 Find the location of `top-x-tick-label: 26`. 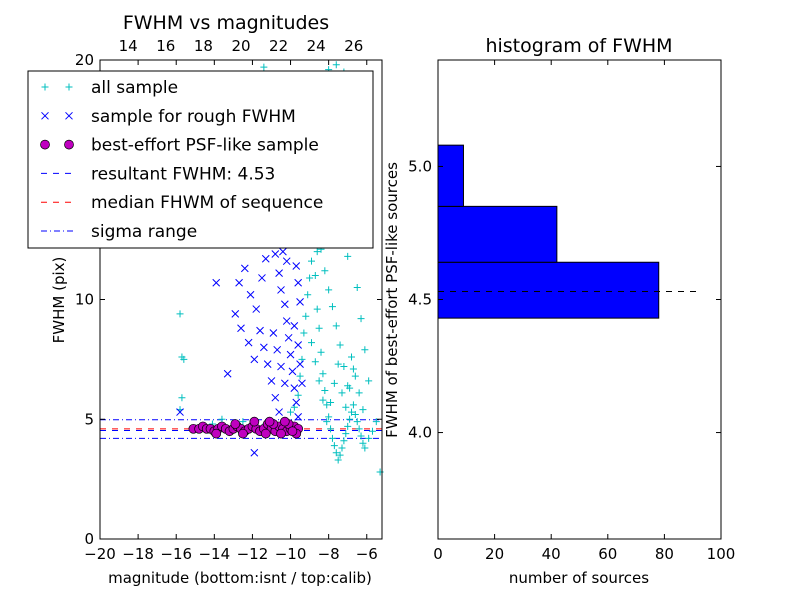

top-x-tick-label: 26 is located at coordinates (353, 46).